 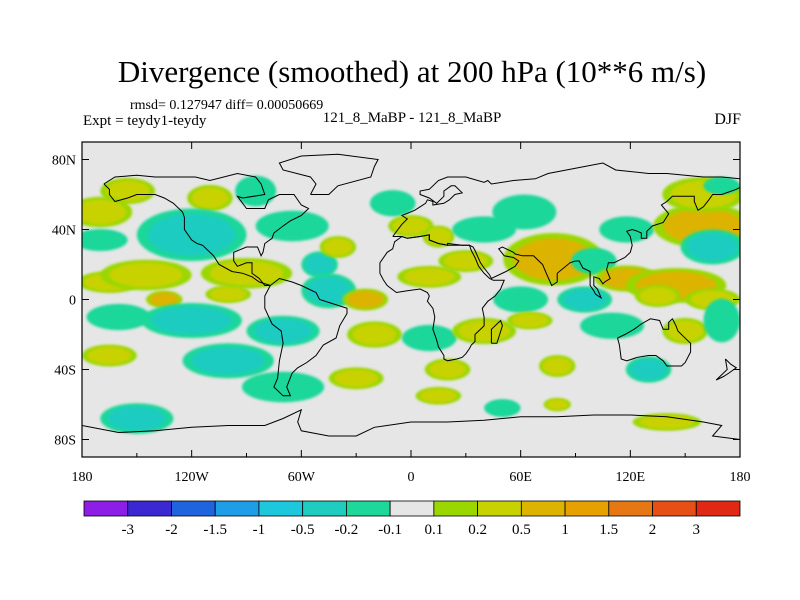 What do you see at coordinates (697, 530) in the screenshot?
I see `colorbar-label: 3` at bounding box center [697, 530].